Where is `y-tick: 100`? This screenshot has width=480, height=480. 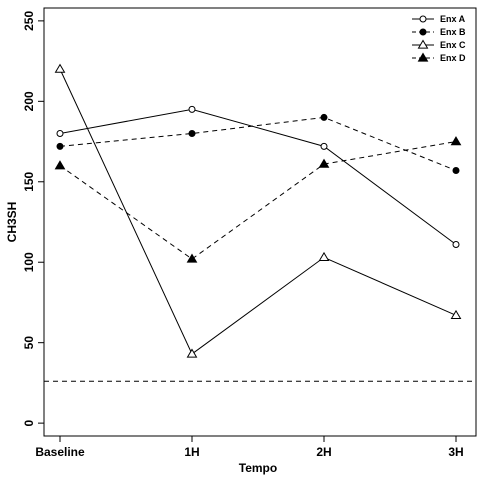 y-tick: 100 is located at coordinates (33, 262).